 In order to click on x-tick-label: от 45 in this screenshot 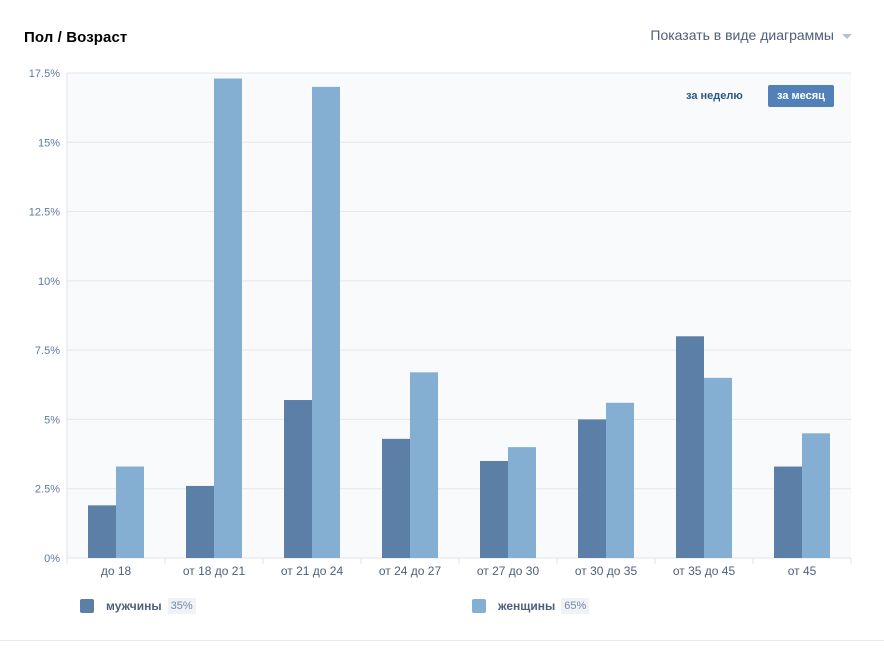, I will do `click(802, 571)`.